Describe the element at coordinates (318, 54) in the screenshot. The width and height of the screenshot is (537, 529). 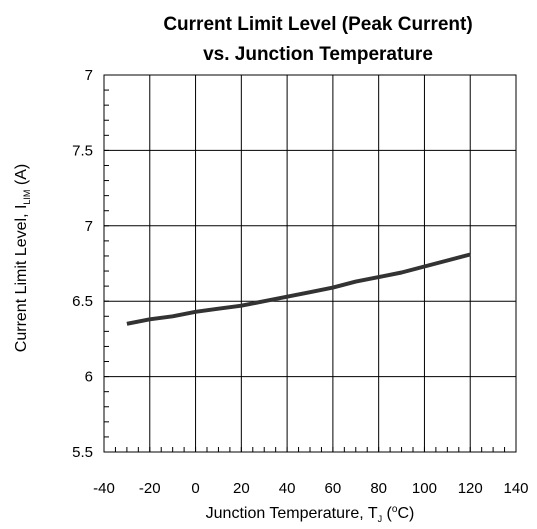
I see `chart-title-line: vs. Junction Temperature` at that location.